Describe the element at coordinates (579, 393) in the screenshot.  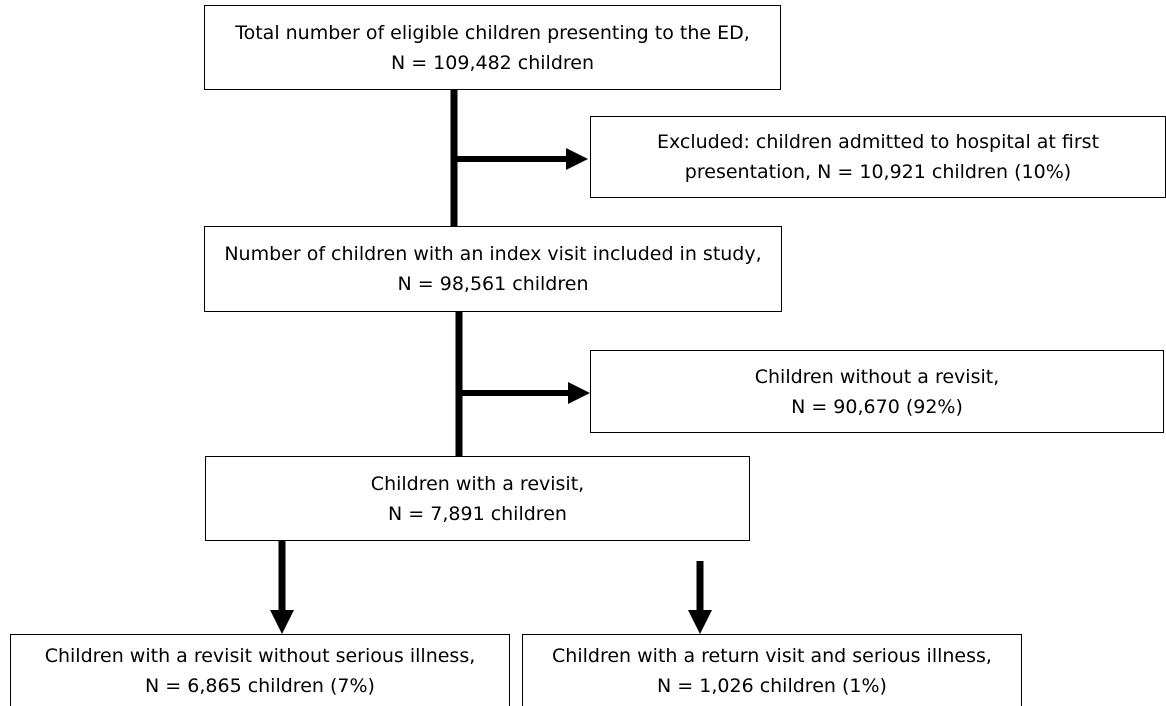
I see `arrowhead-to-no-revisit` at that location.